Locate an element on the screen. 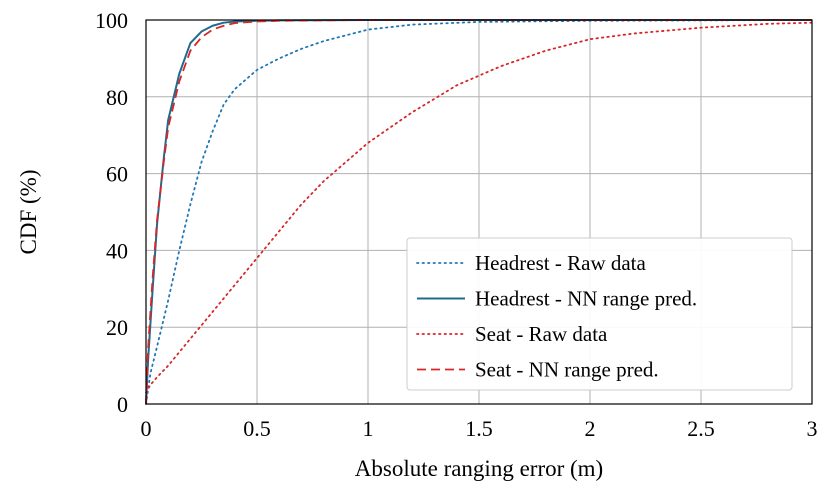 This screenshot has height=493, width=830. x-tick-label: 1 is located at coordinates (368, 428).